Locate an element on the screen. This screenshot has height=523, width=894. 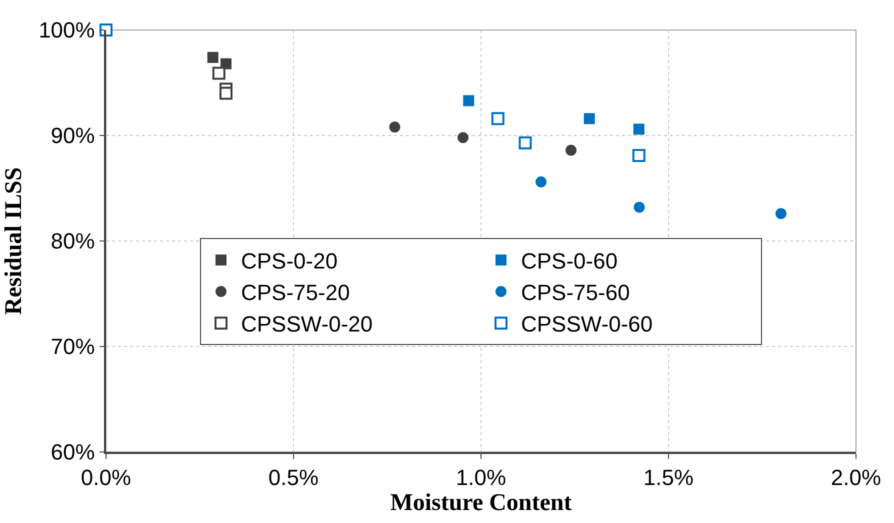
legend-label: CPS-0-20 is located at coordinates (289, 261).